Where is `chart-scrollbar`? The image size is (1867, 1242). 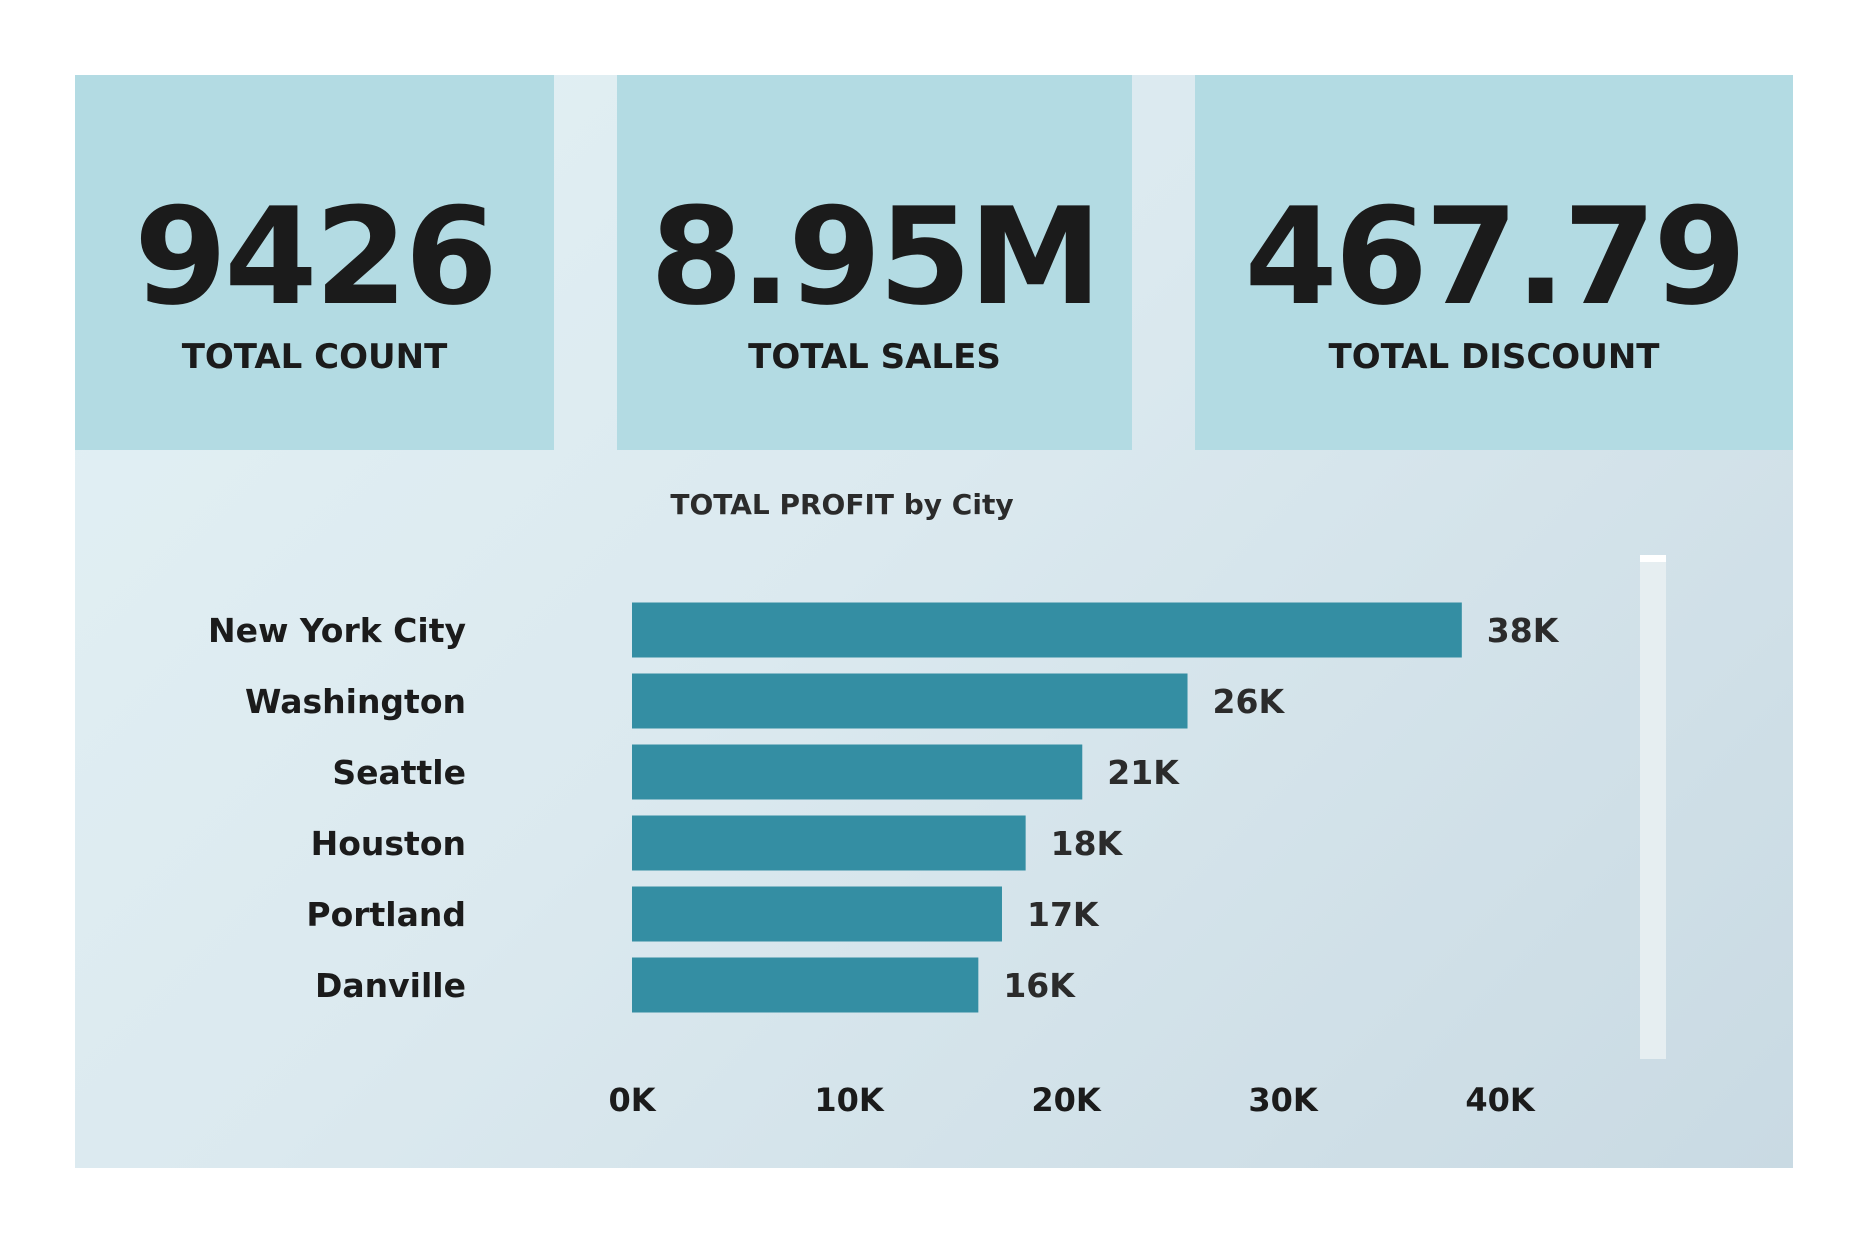
chart-scrollbar is located at coordinates (1653, 807).